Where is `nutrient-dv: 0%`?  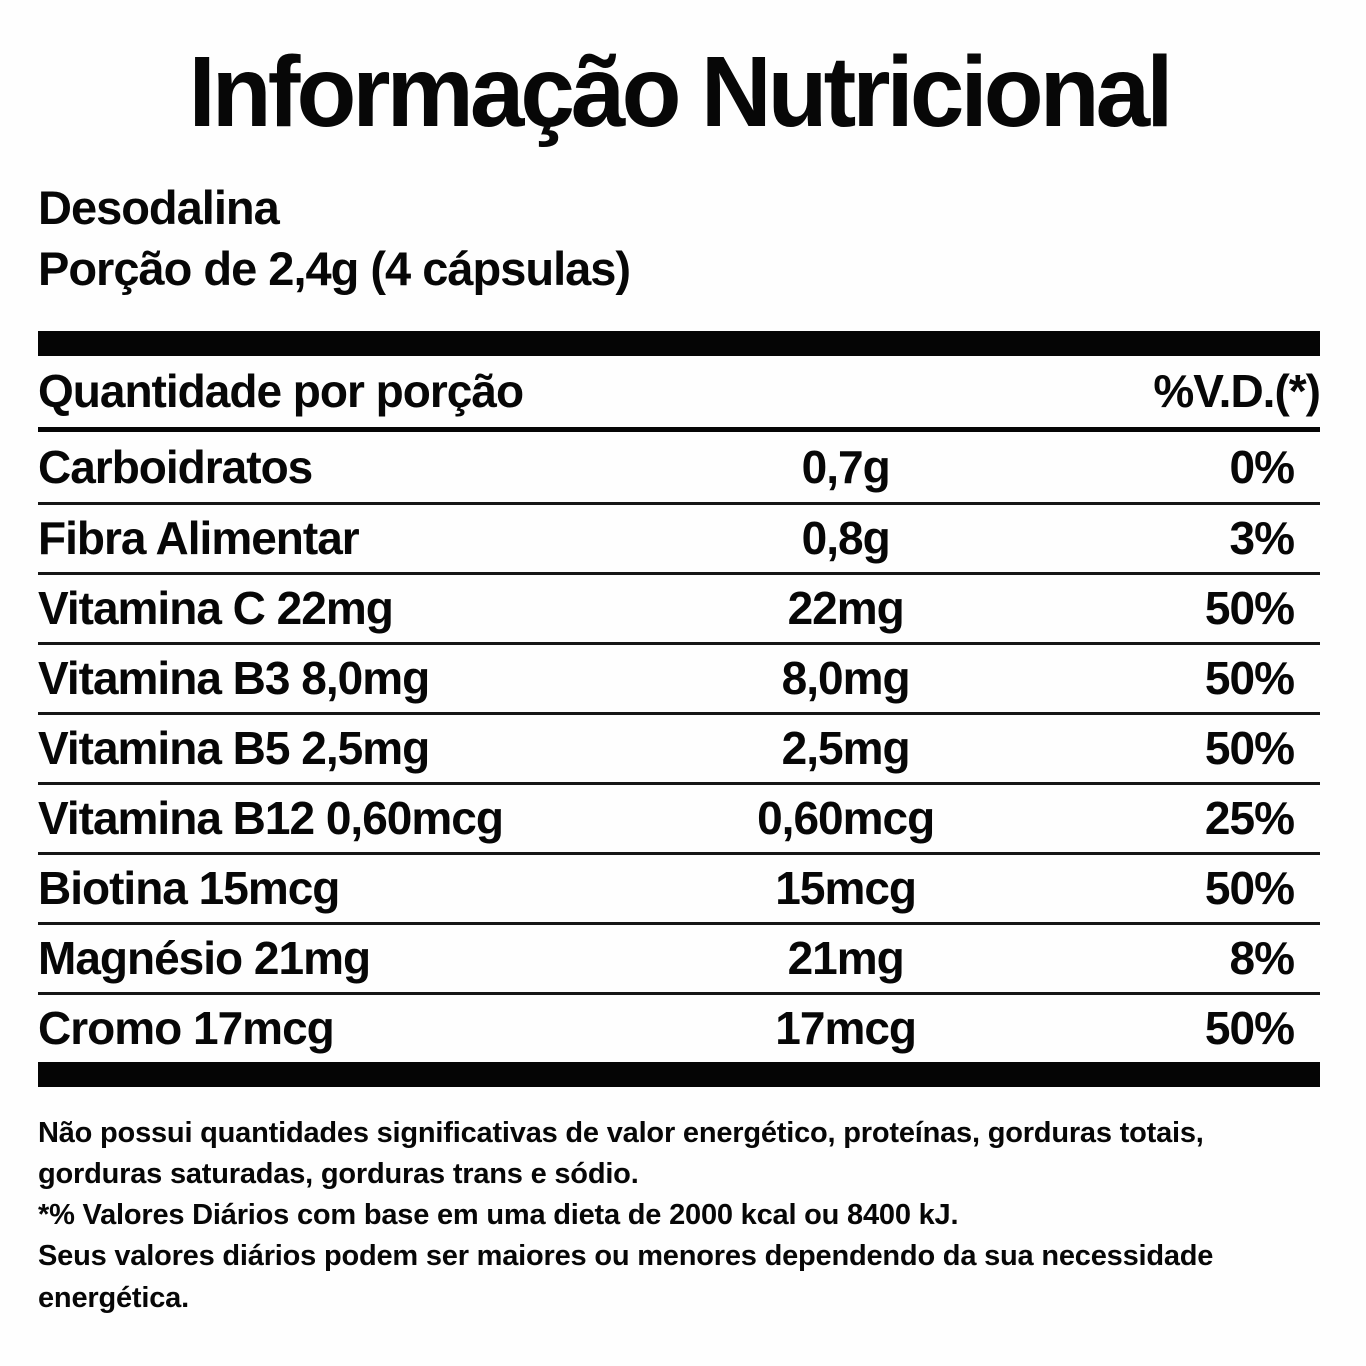 nutrient-dv: 0% is located at coordinates (1262, 466).